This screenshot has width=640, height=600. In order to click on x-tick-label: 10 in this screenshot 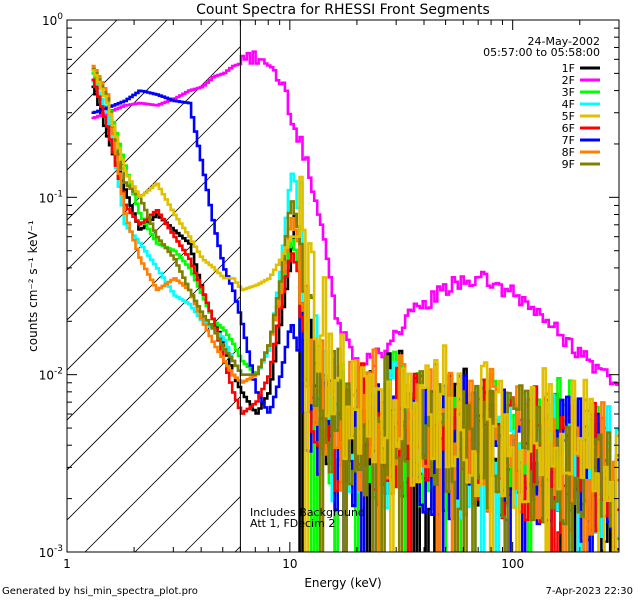, I will do `click(289, 564)`.